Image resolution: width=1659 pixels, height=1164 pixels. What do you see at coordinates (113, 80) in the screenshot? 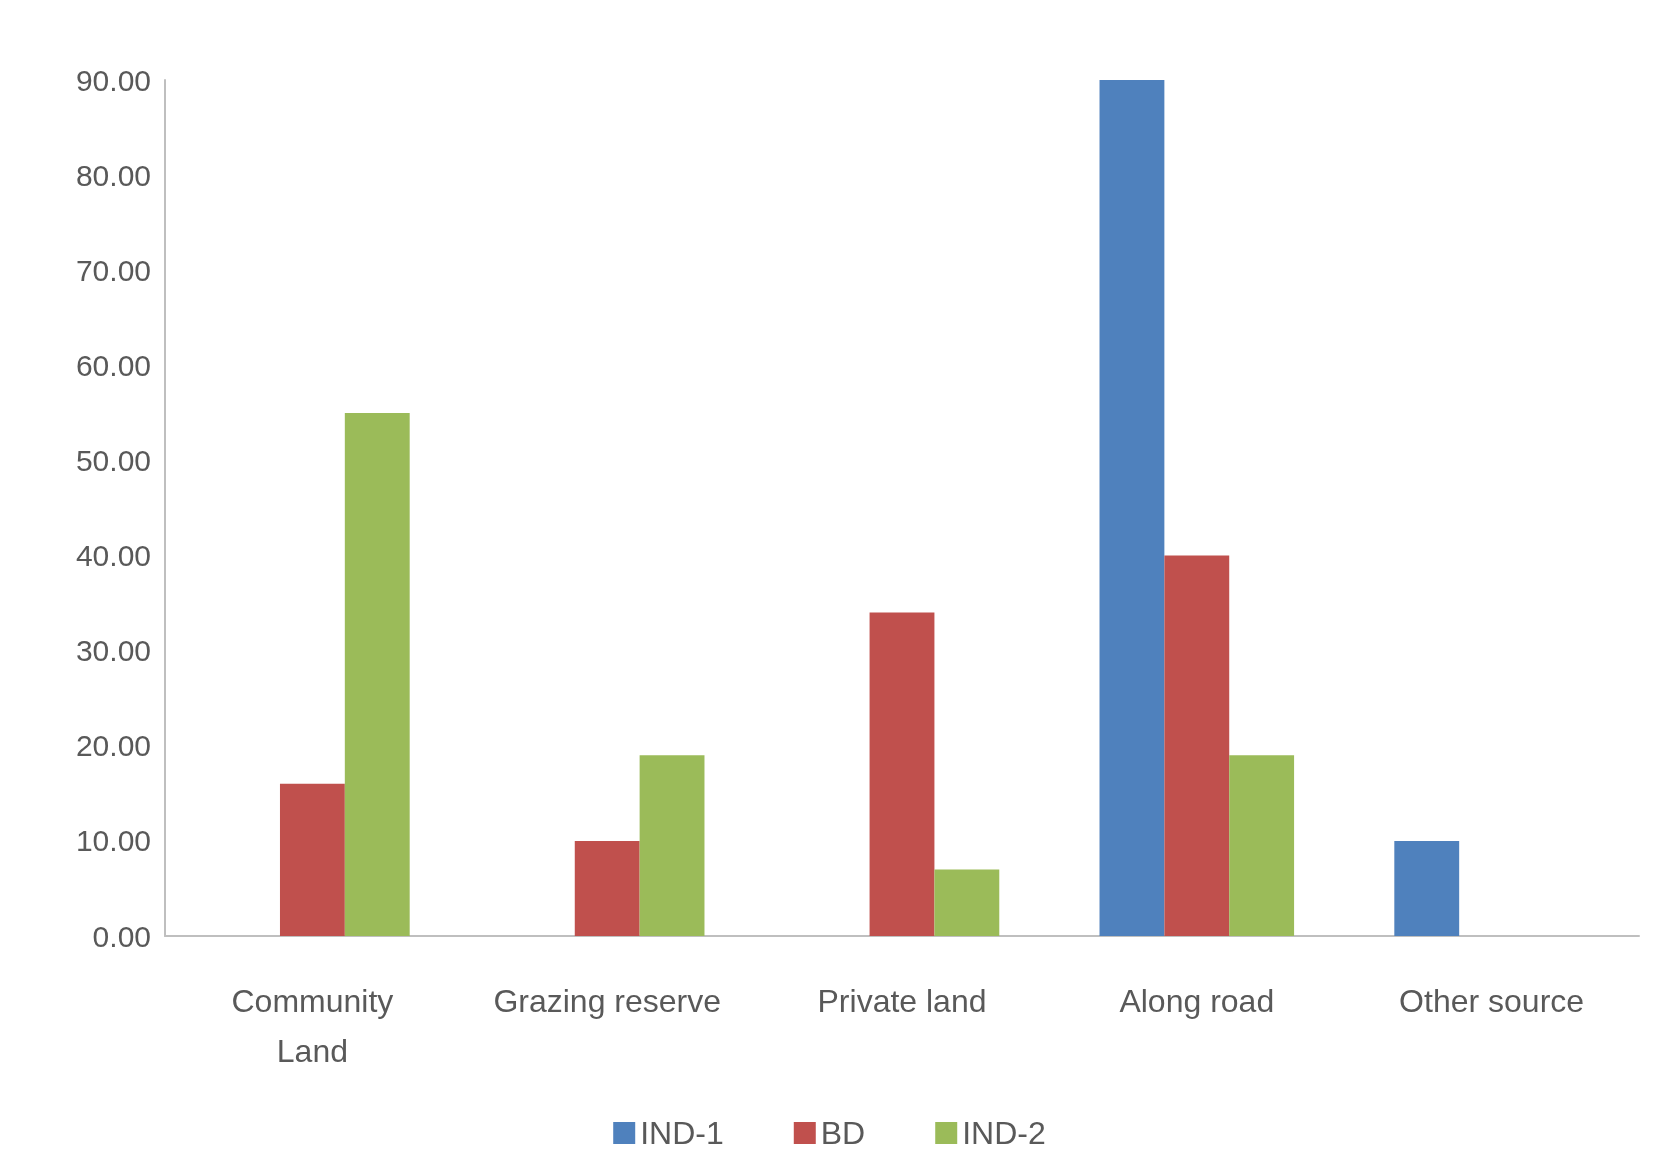
I see `y-tick-label: 90.00` at bounding box center [113, 80].